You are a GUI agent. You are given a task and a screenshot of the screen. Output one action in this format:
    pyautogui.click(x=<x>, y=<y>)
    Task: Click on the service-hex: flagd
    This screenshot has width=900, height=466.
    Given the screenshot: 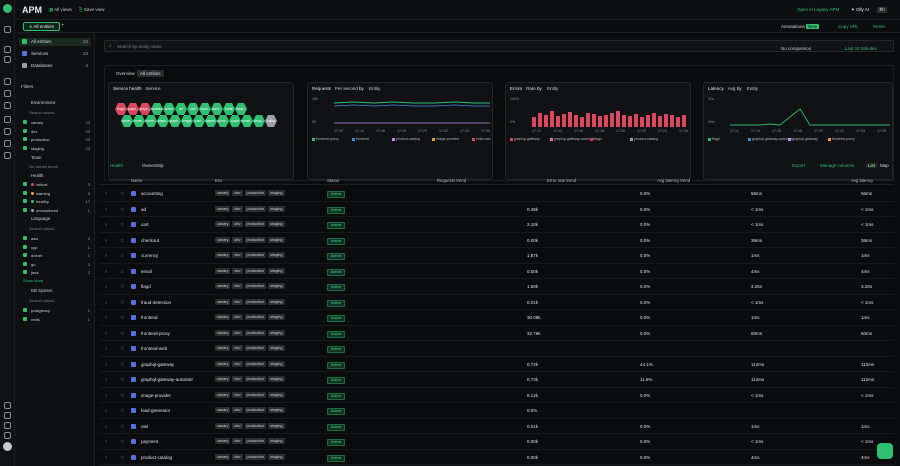 What is the action you would take?
    pyautogui.click(x=121, y=109)
    